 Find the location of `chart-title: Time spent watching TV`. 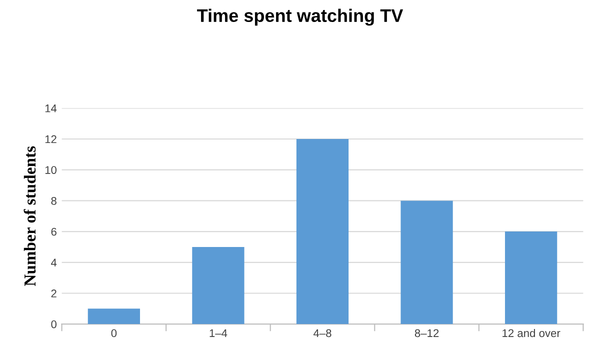

chart-title: Time spent watching TV is located at coordinates (300, 17).